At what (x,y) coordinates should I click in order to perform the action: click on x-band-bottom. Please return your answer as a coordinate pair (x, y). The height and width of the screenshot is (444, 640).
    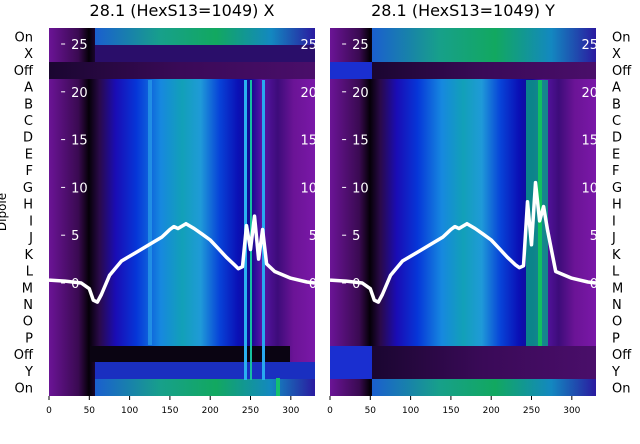
    Looking at the image, I should click on (205, 370).